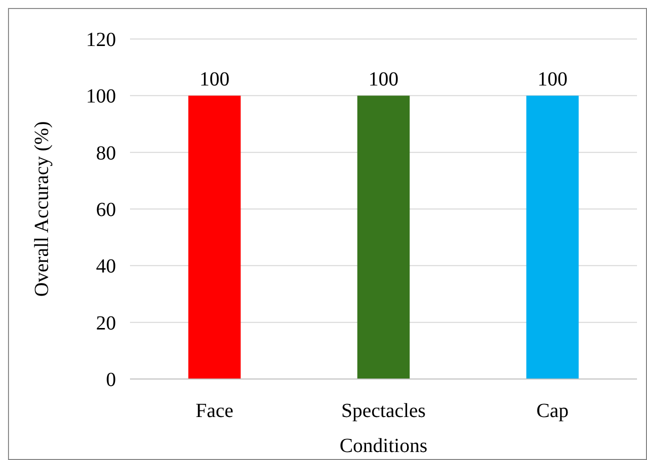 The image size is (647, 460). What do you see at coordinates (383, 411) in the screenshot?
I see `x-tick-label: Spectacles` at bounding box center [383, 411].